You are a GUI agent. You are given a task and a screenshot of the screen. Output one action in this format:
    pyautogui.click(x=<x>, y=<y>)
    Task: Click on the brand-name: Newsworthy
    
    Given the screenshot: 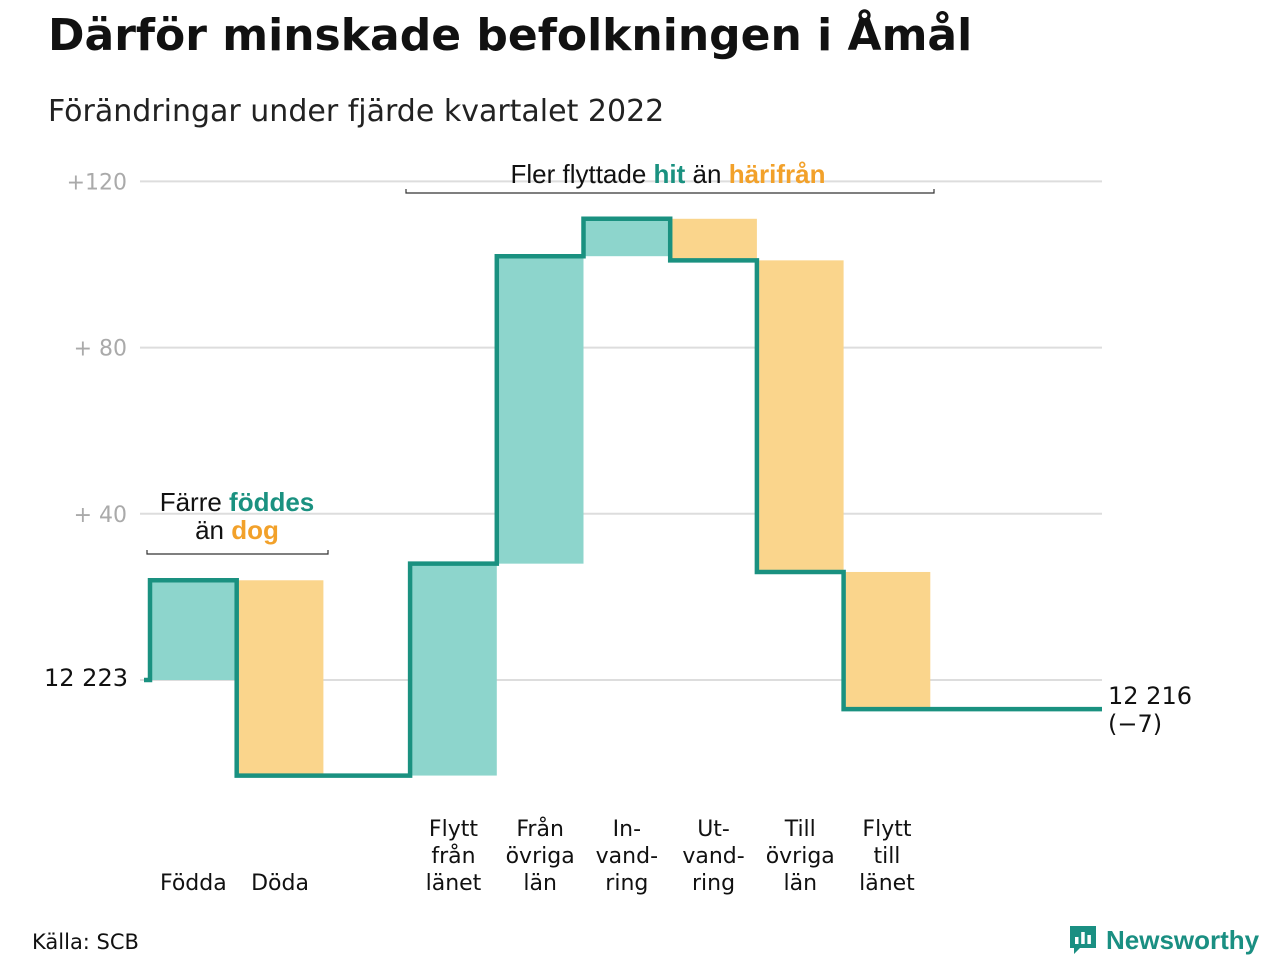 What is the action you would take?
    pyautogui.click(x=1183, y=939)
    